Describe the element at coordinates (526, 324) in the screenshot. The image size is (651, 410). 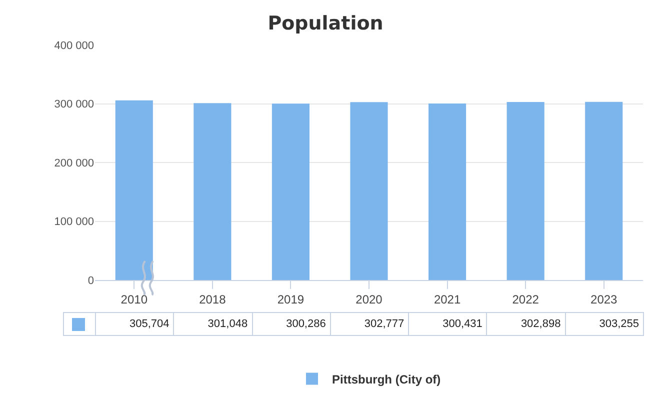
I see `data-label: 302,898` at that location.